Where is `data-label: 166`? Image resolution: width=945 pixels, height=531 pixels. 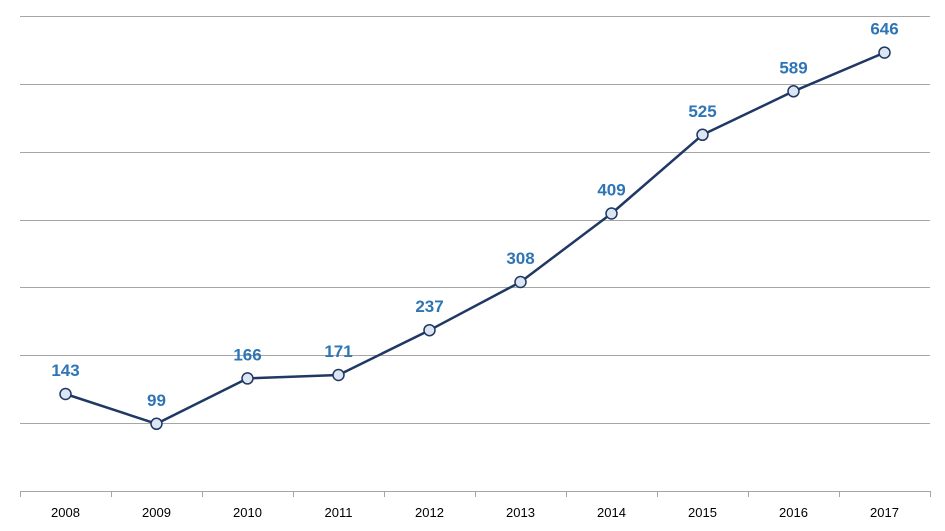
data-label: 166 is located at coordinates (247, 354).